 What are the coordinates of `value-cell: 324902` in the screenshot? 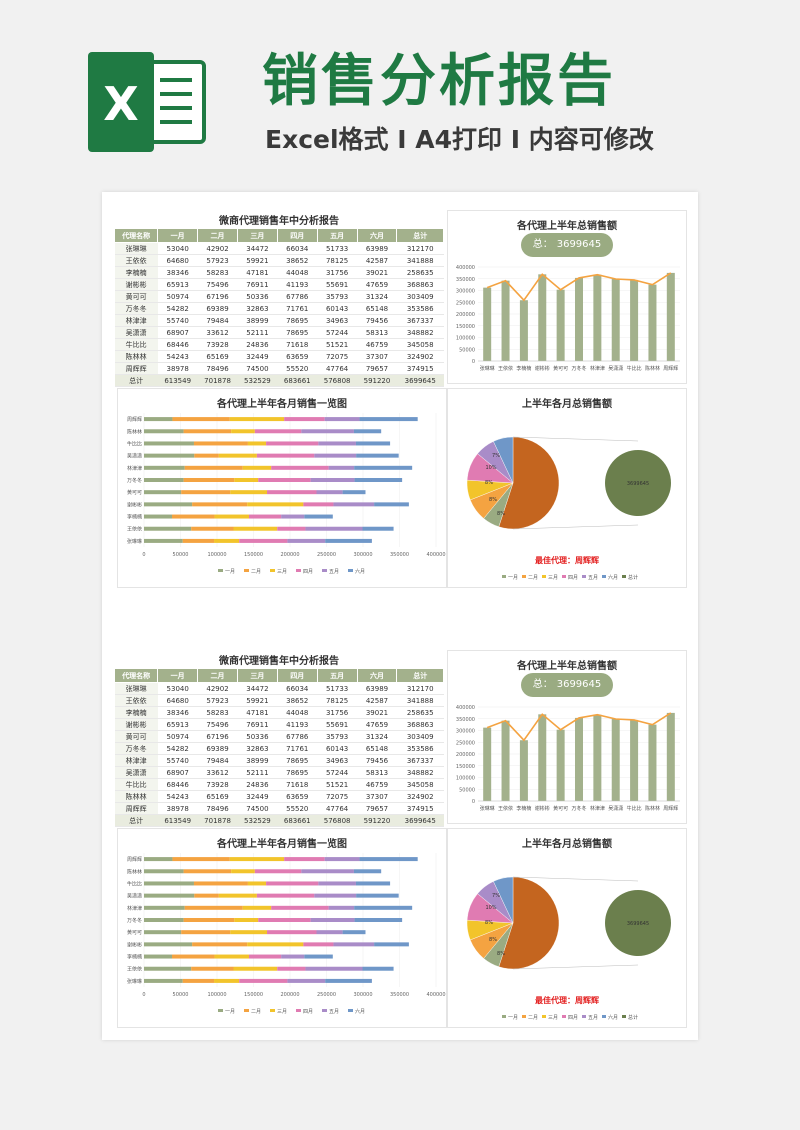 It's located at (420, 796).